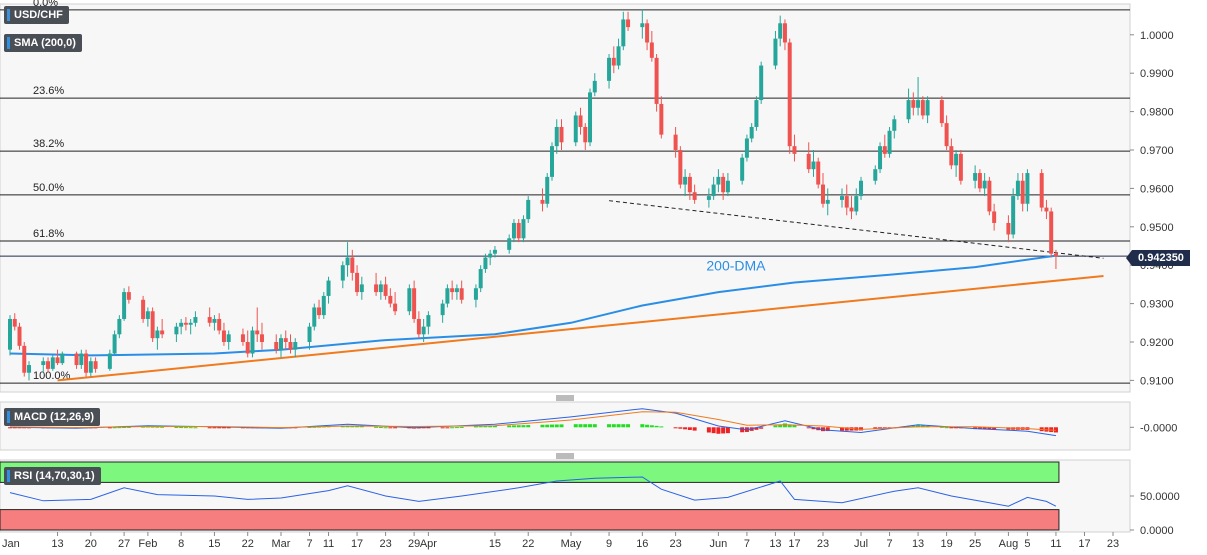 The width and height of the screenshot is (1207, 555). What do you see at coordinates (1160, 497) in the screenshot?
I see `rsi-tick-label: 50.0000` at bounding box center [1160, 497].